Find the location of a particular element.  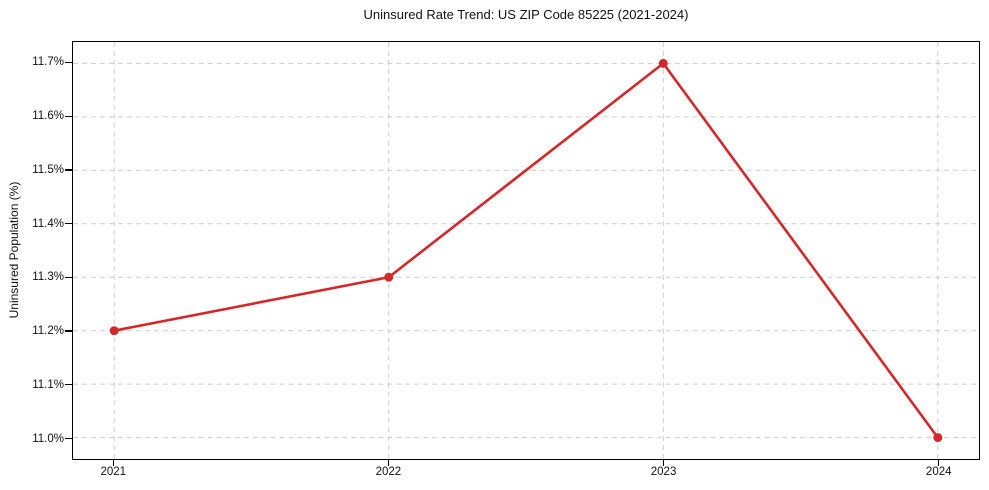

y-tick-label: 11.1% is located at coordinates (48, 384).